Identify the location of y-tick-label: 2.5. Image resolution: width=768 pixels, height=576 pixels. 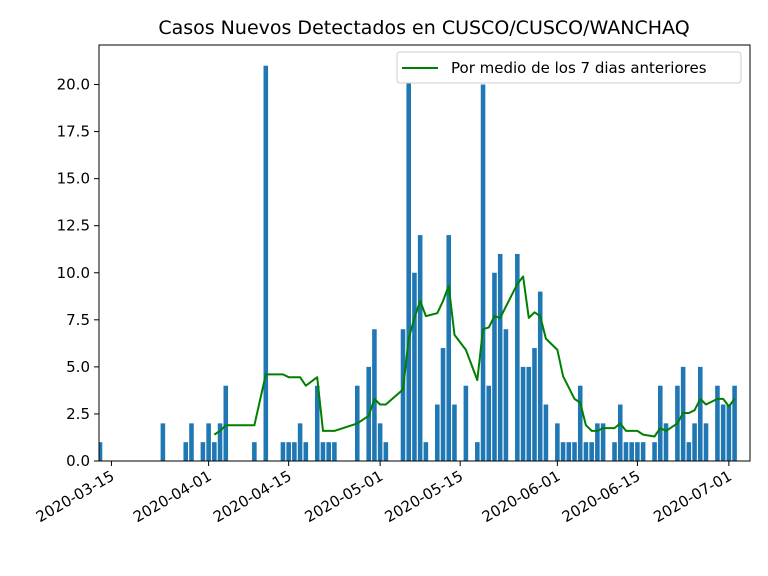
(78, 414).